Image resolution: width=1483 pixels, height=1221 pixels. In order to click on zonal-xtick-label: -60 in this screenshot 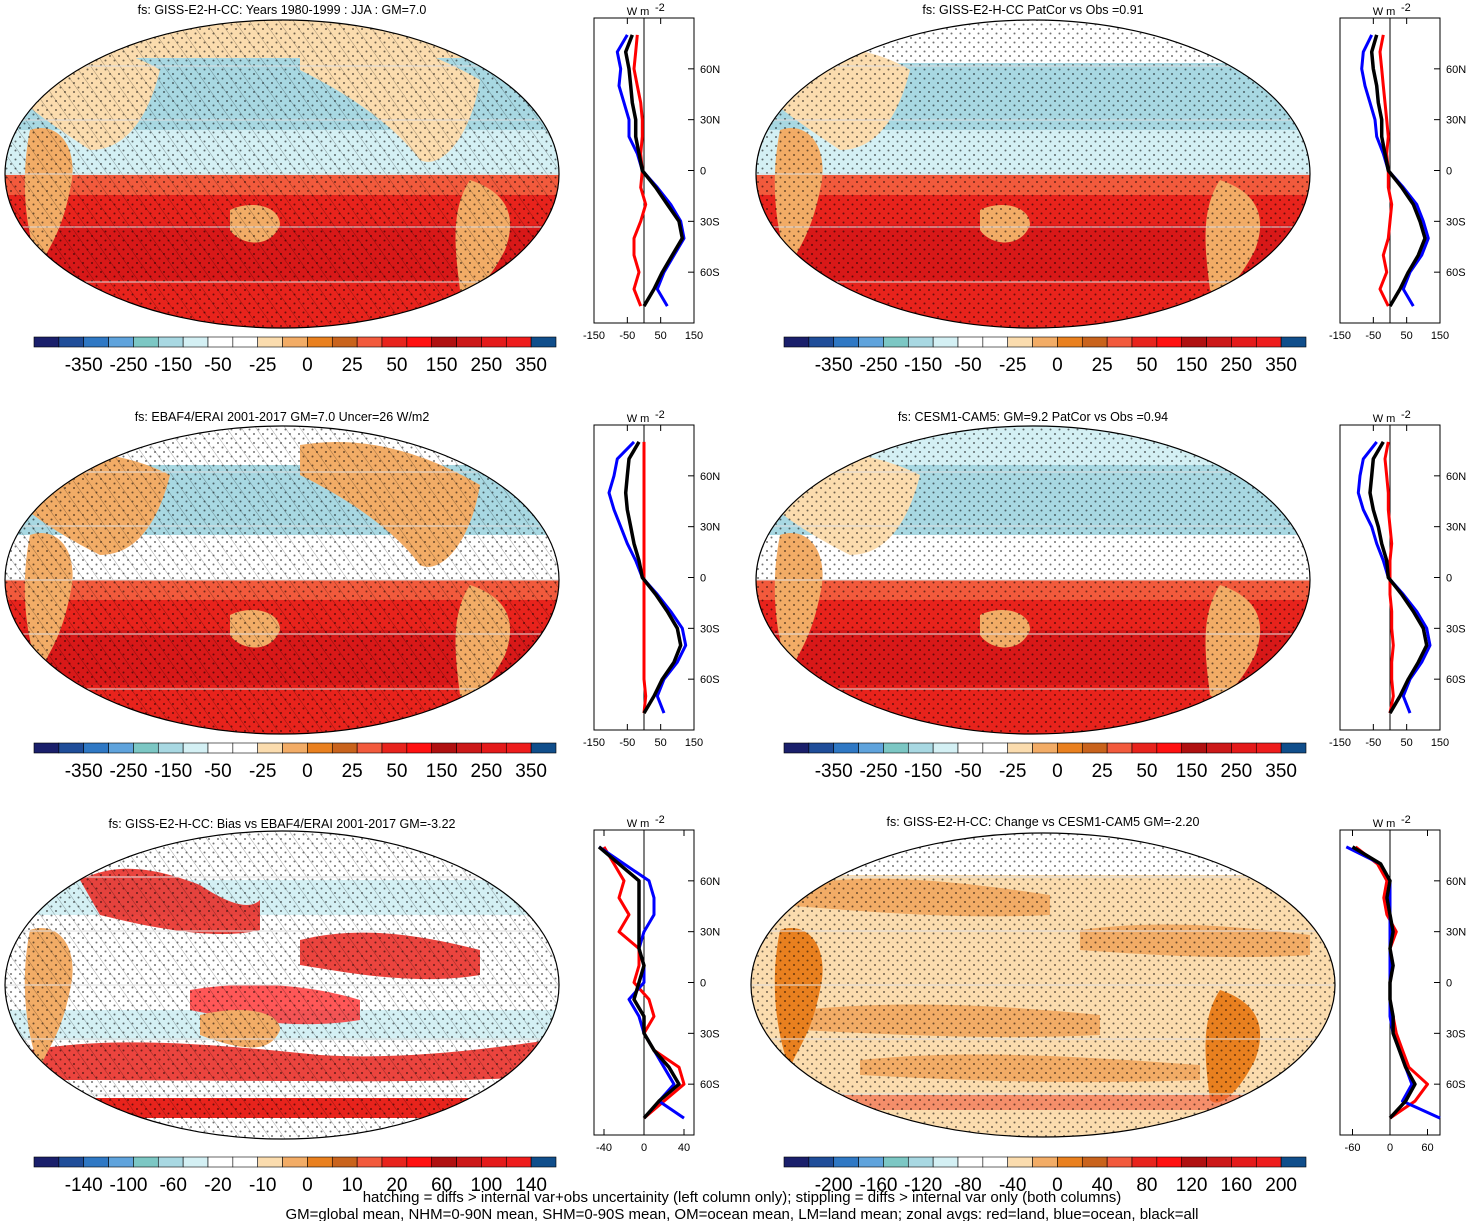, I will do `click(1353, 1148)`.